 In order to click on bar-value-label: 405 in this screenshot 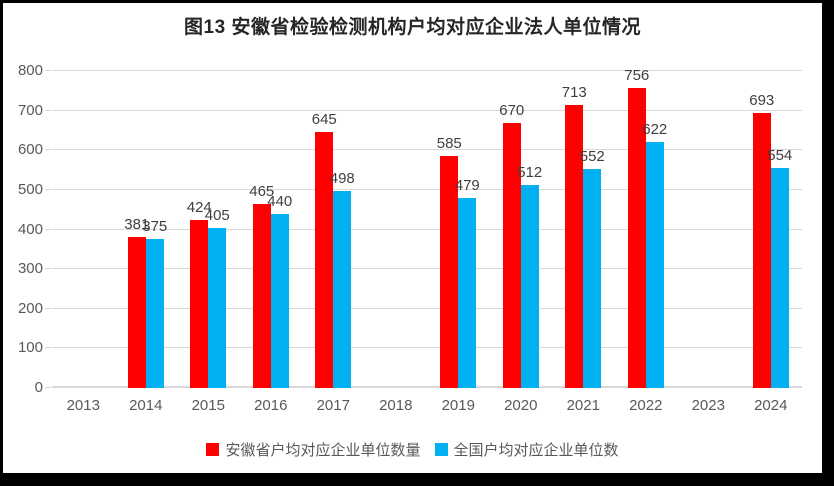, I will do `click(217, 215)`.